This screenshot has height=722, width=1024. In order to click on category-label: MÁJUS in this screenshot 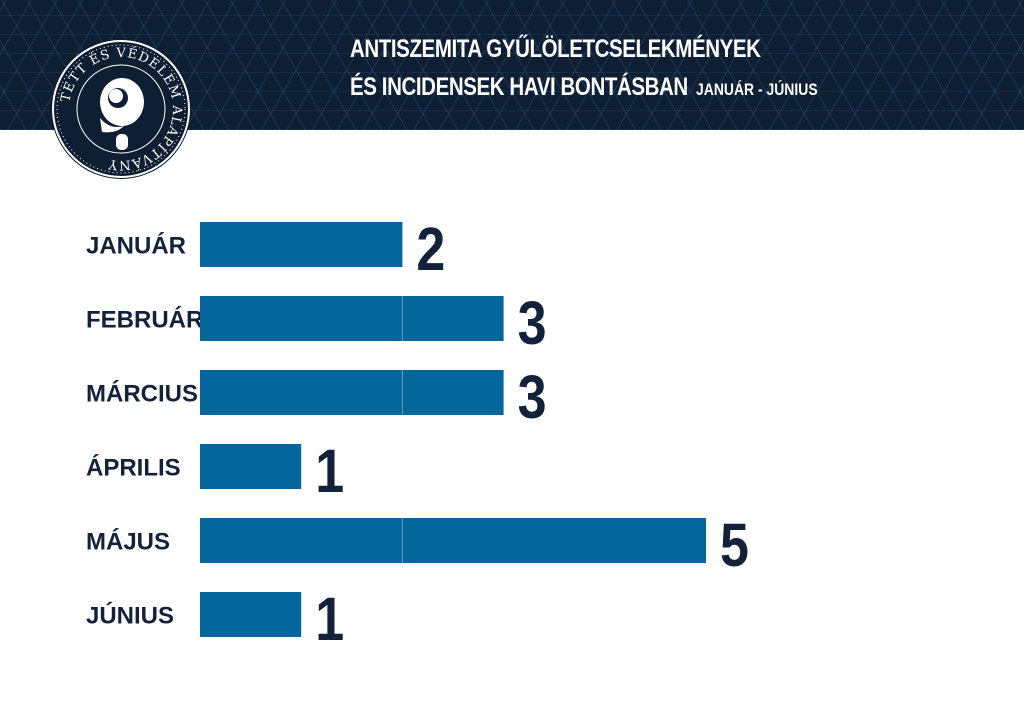, I will do `click(128, 542)`.